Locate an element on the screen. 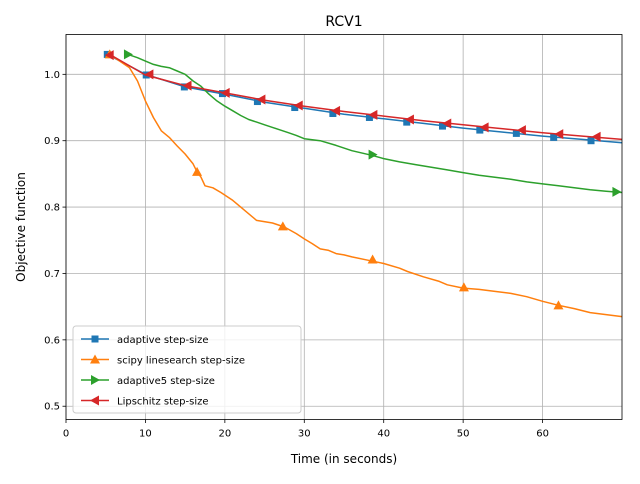  x-axis-label: Time (in seconds) is located at coordinates (343, 459).